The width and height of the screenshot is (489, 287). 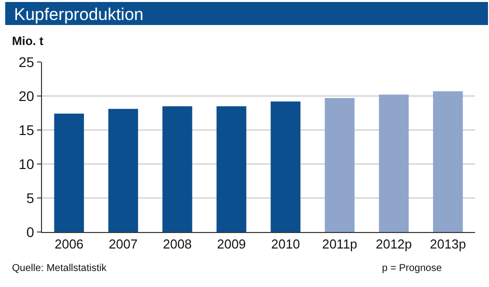 What do you see at coordinates (123, 244) in the screenshot?
I see `x-tick-label: 2007` at bounding box center [123, 244].